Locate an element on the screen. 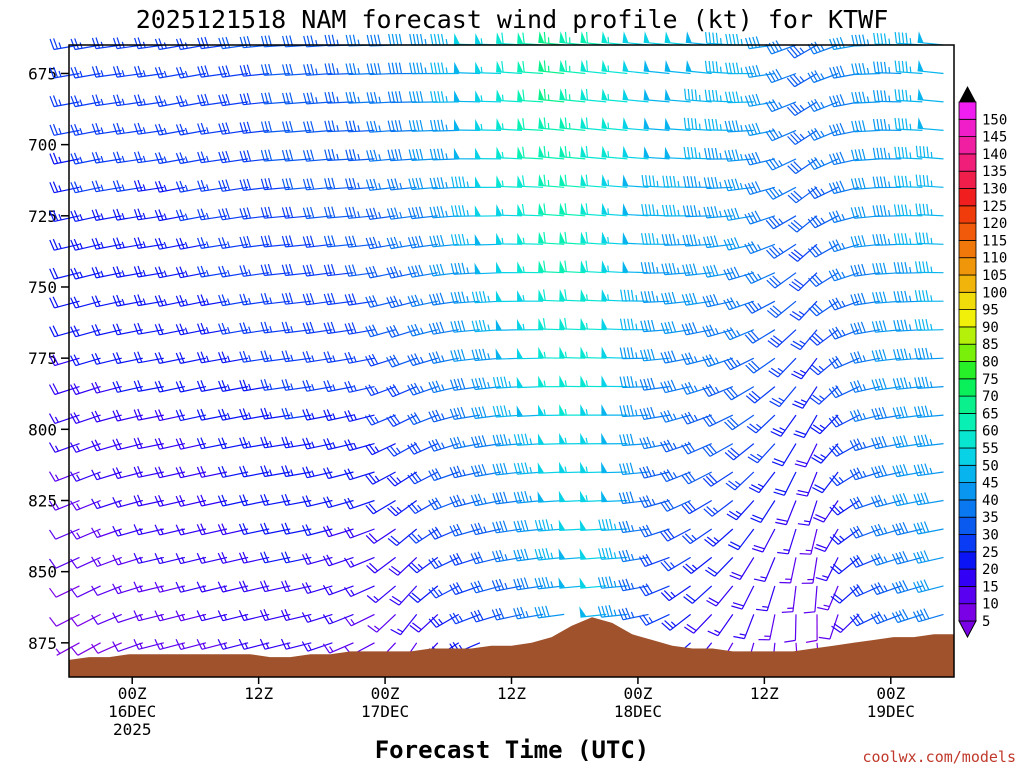  y-tick-label: 875 is located at coordinates (42, 643).